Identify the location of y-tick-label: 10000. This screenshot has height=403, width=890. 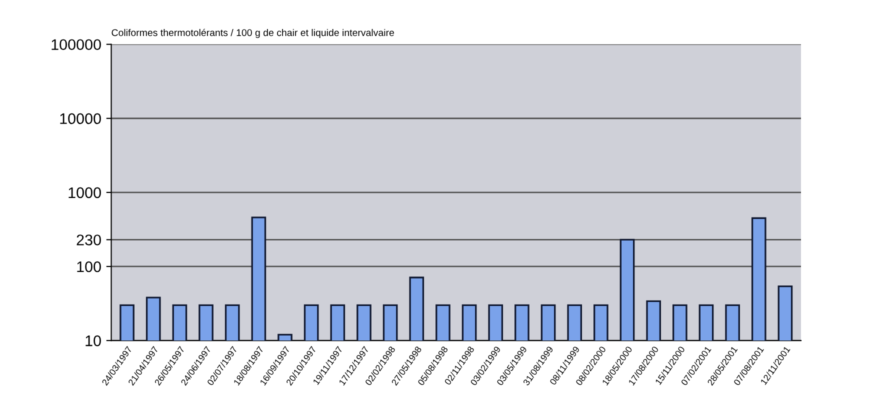
(80, 118).